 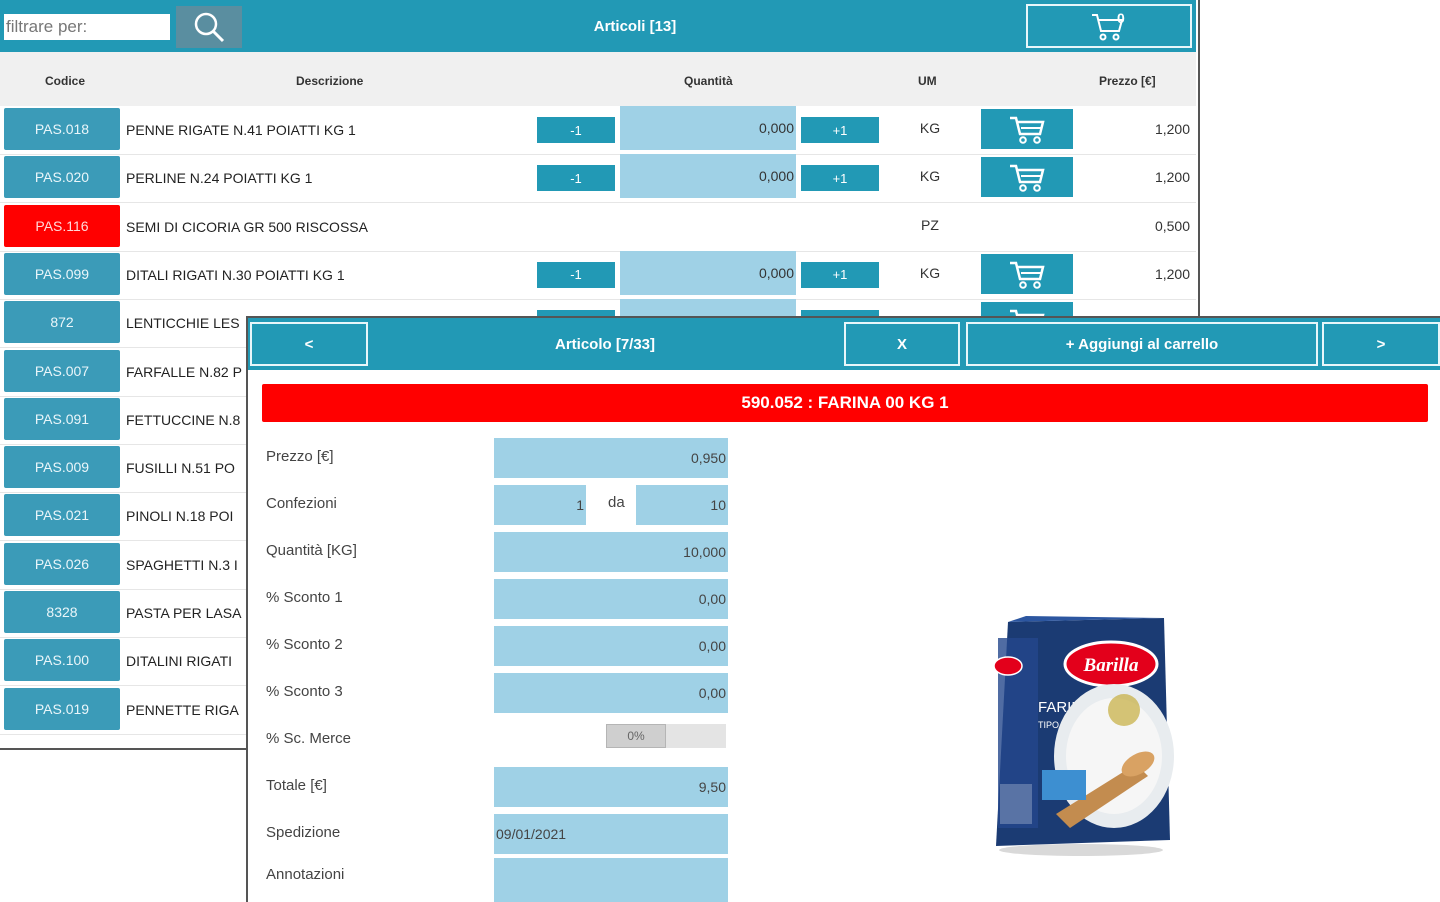 What do you see at coordinates (611, 552) in the screenshot?
I see `quantity-field: 10,000` at bounding box center [611, 552].